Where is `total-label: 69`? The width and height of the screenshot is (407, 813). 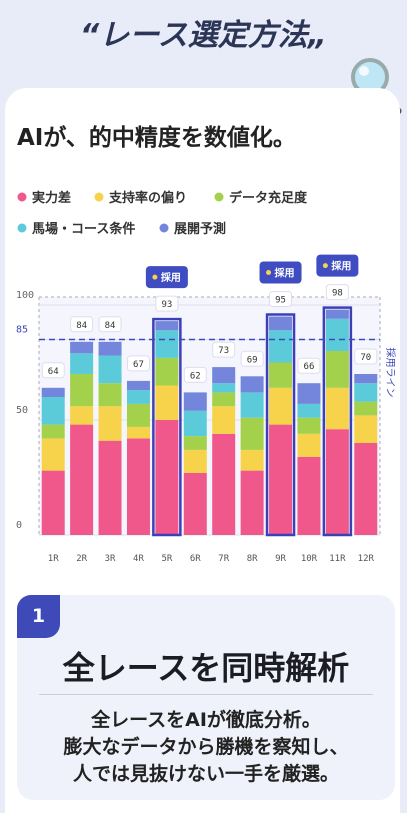
total-label: 69 is located at coordinates (252, 360).